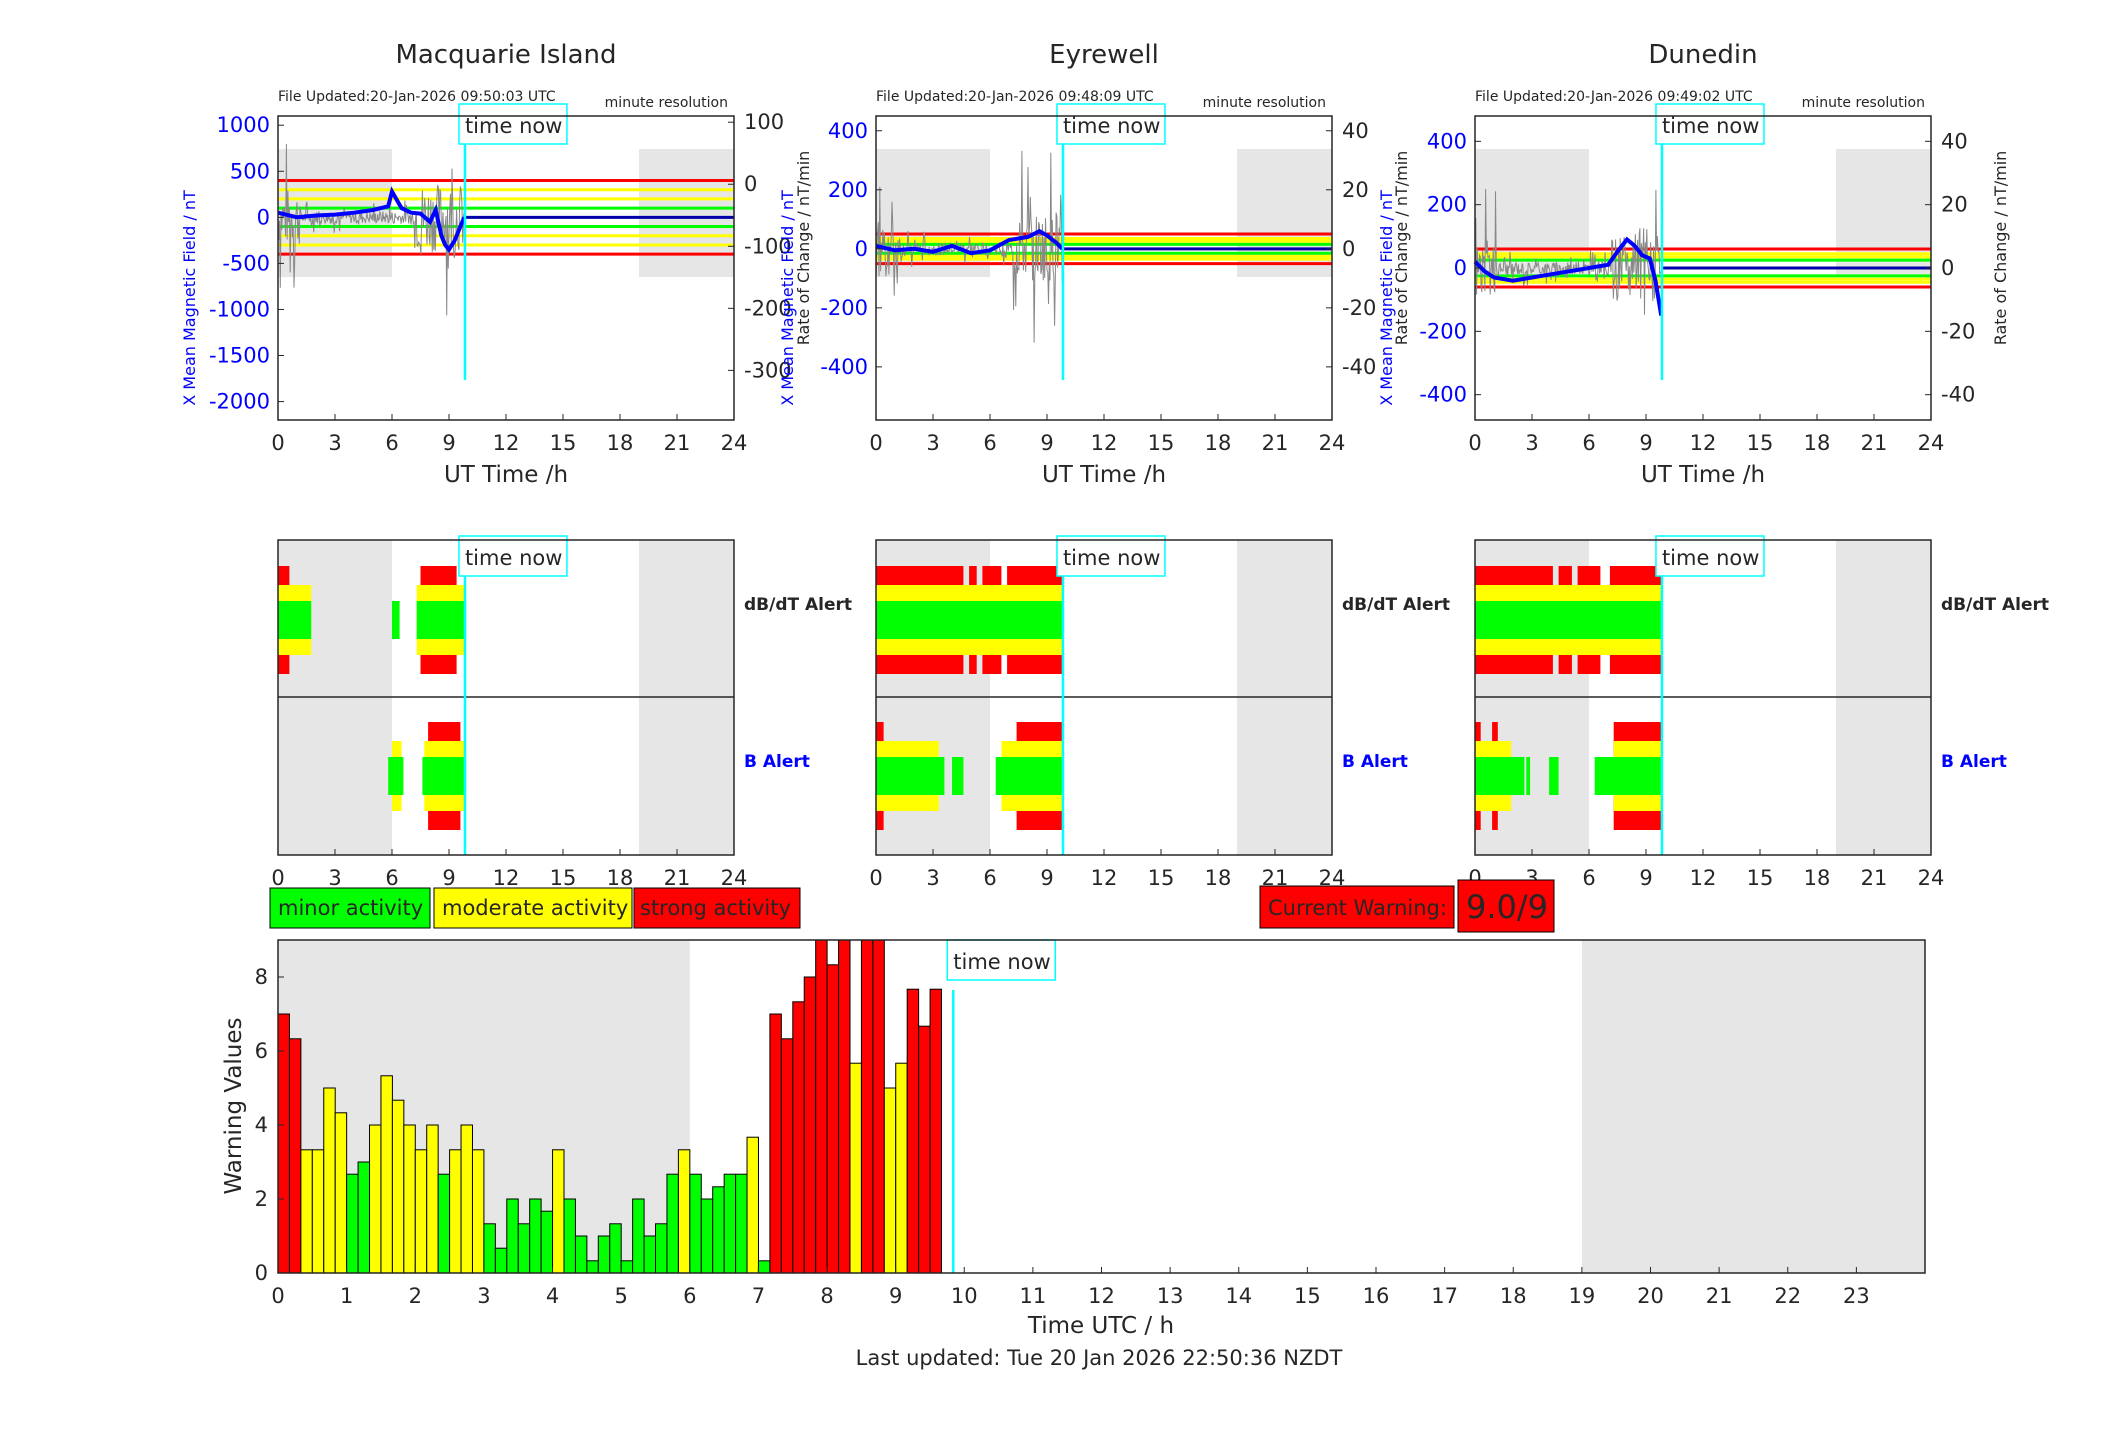 This screenshot has height=1437, width=2117. Describe the element at coordinates (239, 402) in the screenshot. I see `left-tick-label: -2000` at that location.